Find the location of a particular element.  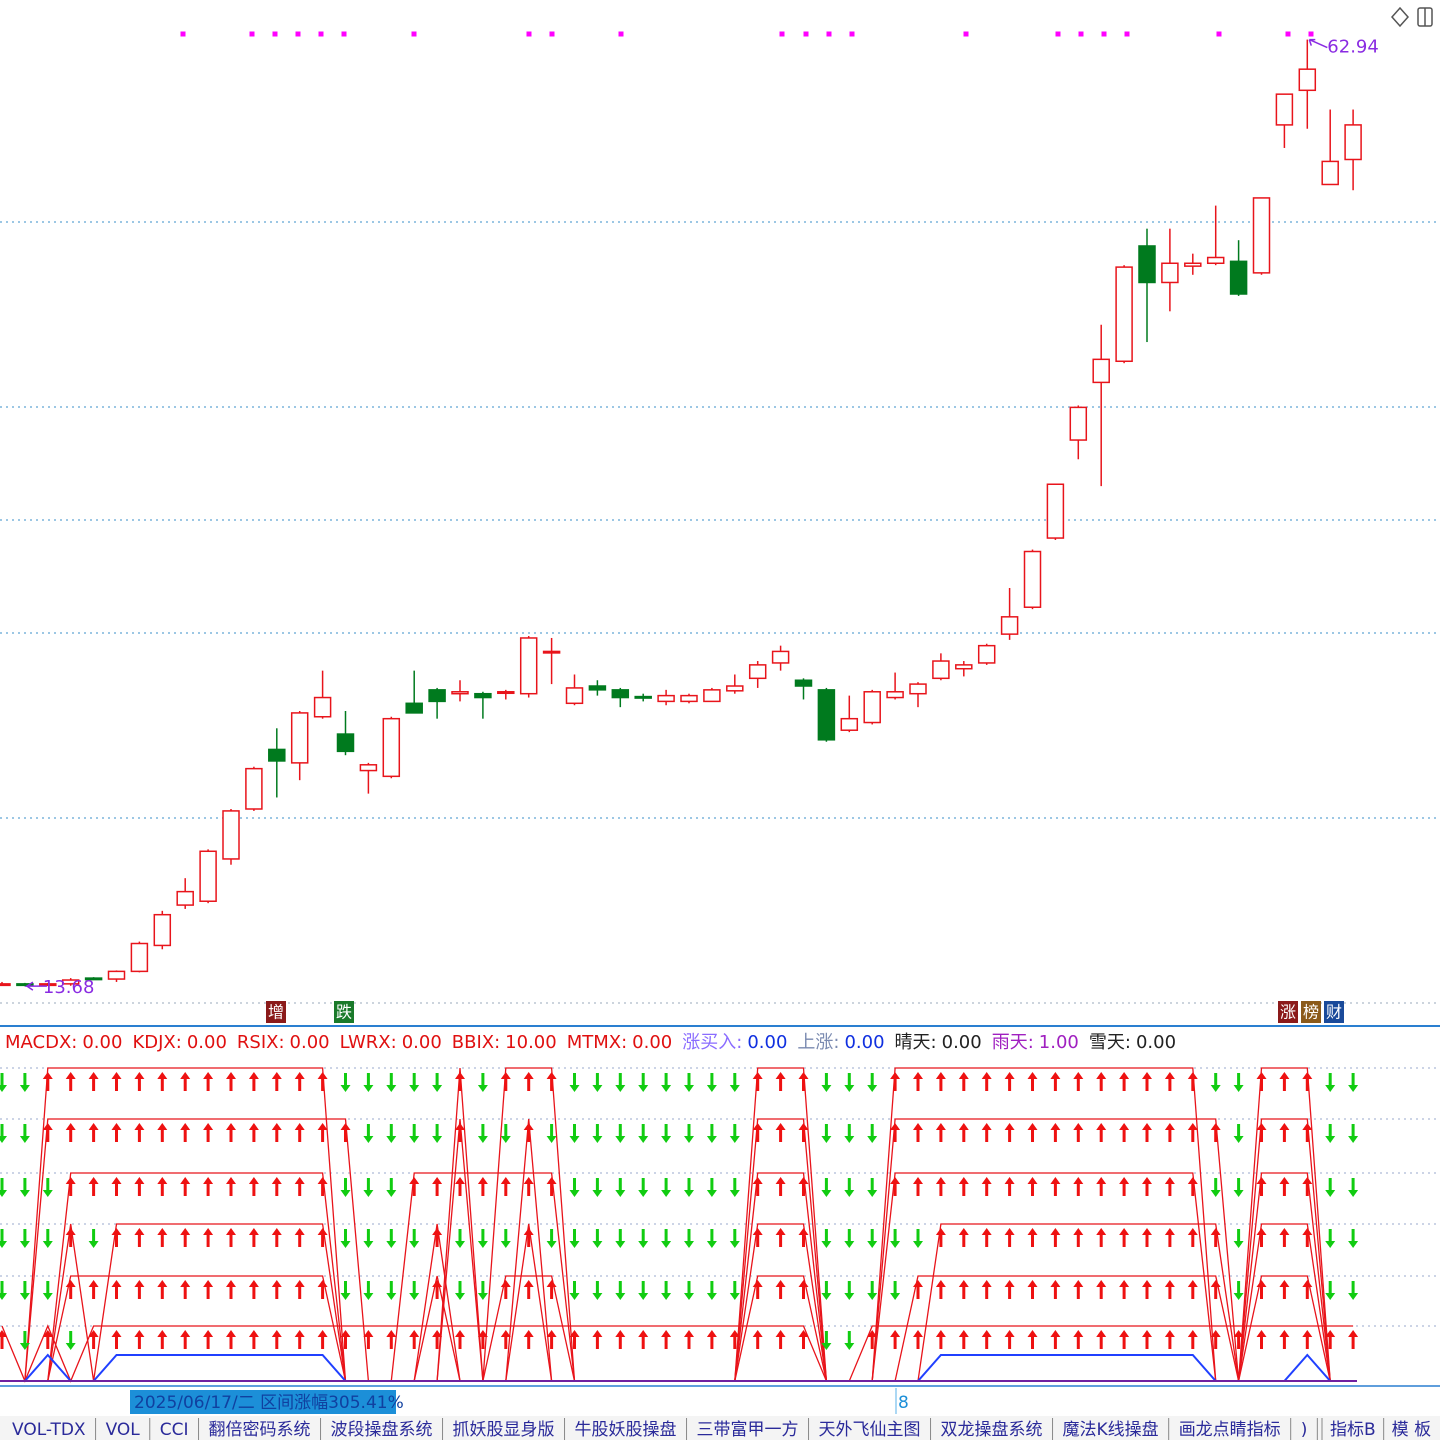

tab: 指标B is located at coordinates (1353, 1430).